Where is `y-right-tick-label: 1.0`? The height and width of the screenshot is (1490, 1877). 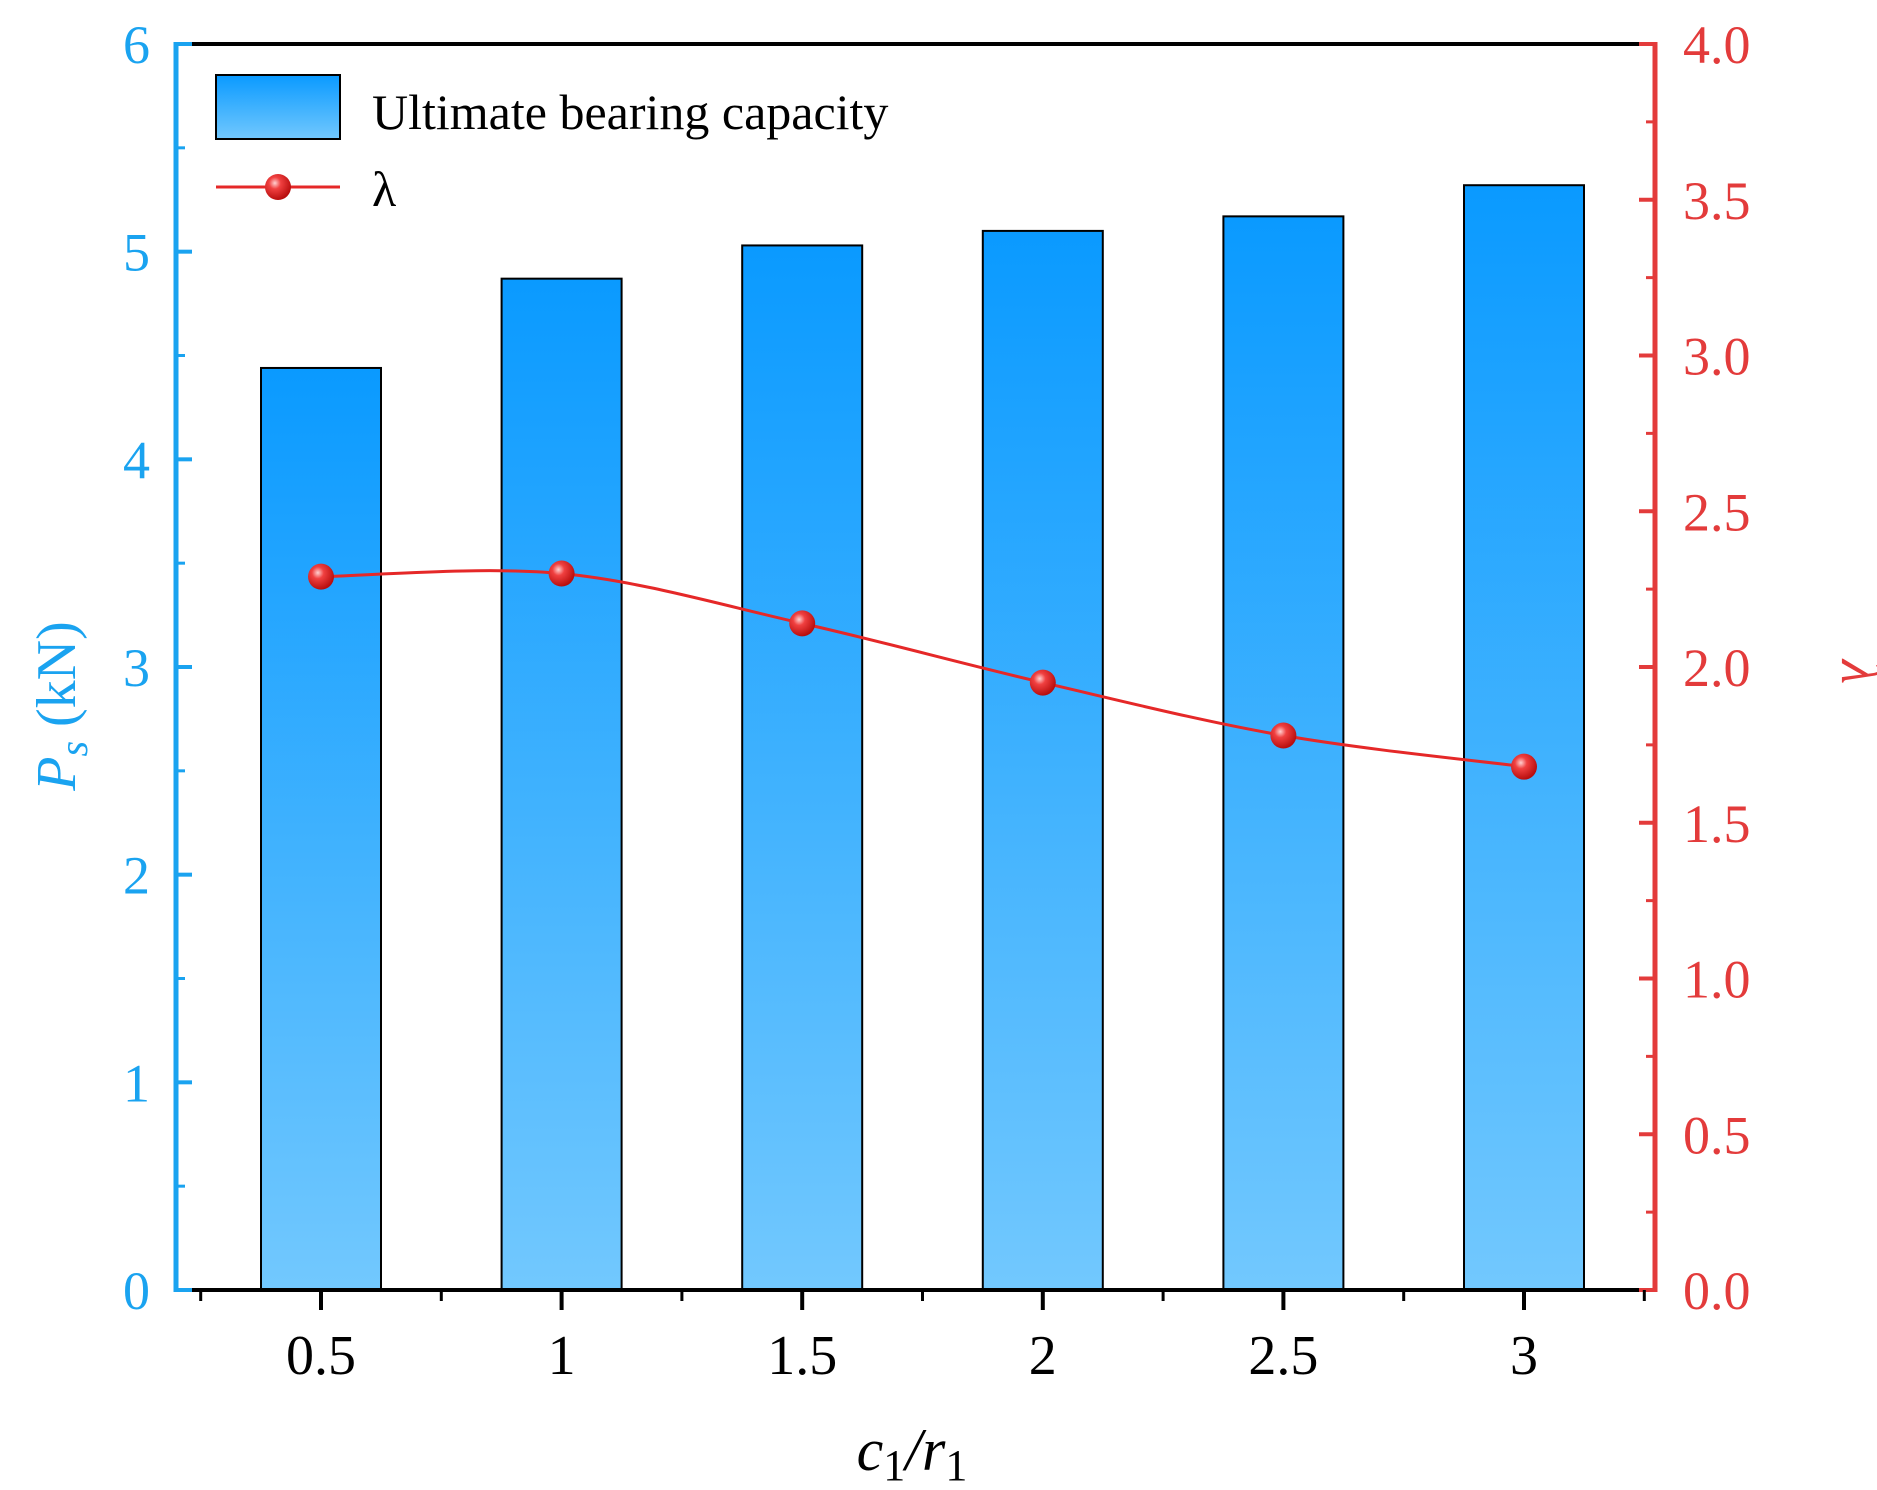
y-right-tick-label: 1.0 is located at coordinates (1717, 980).